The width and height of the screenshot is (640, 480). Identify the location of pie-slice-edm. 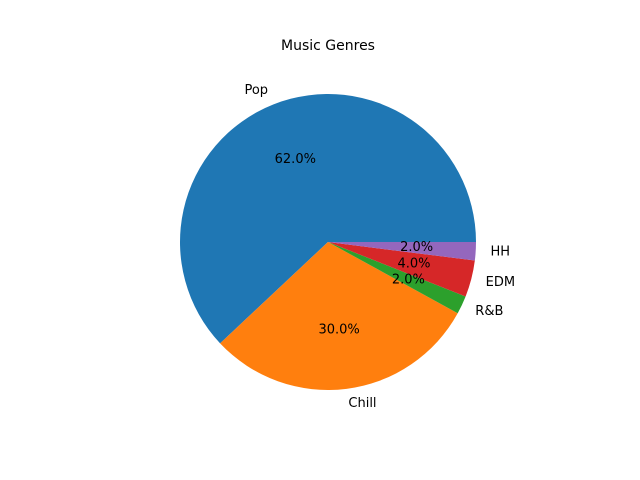
(401, 269).